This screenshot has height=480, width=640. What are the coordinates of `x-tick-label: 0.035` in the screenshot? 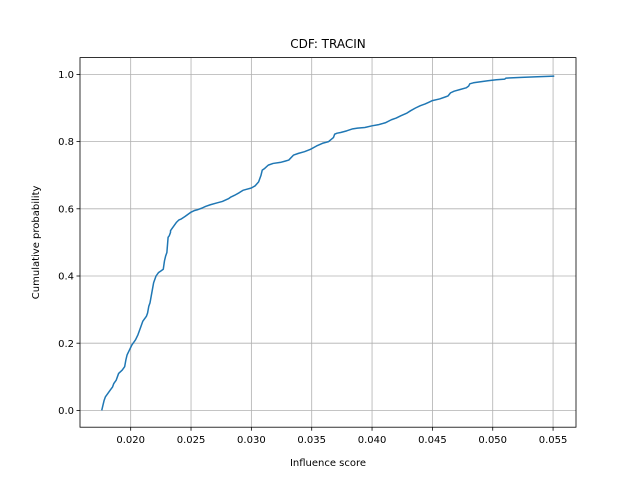 It's located at (311, 440).